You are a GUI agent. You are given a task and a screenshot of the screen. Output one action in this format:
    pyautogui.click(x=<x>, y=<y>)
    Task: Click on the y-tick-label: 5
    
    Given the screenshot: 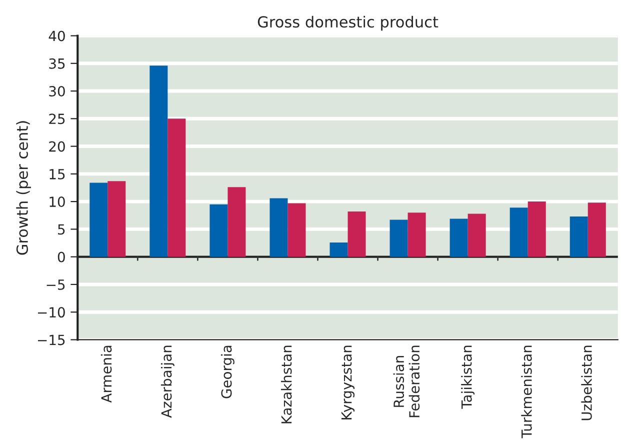 What is the action you would take?
    pyautogui.click(x=61, y=229)
    